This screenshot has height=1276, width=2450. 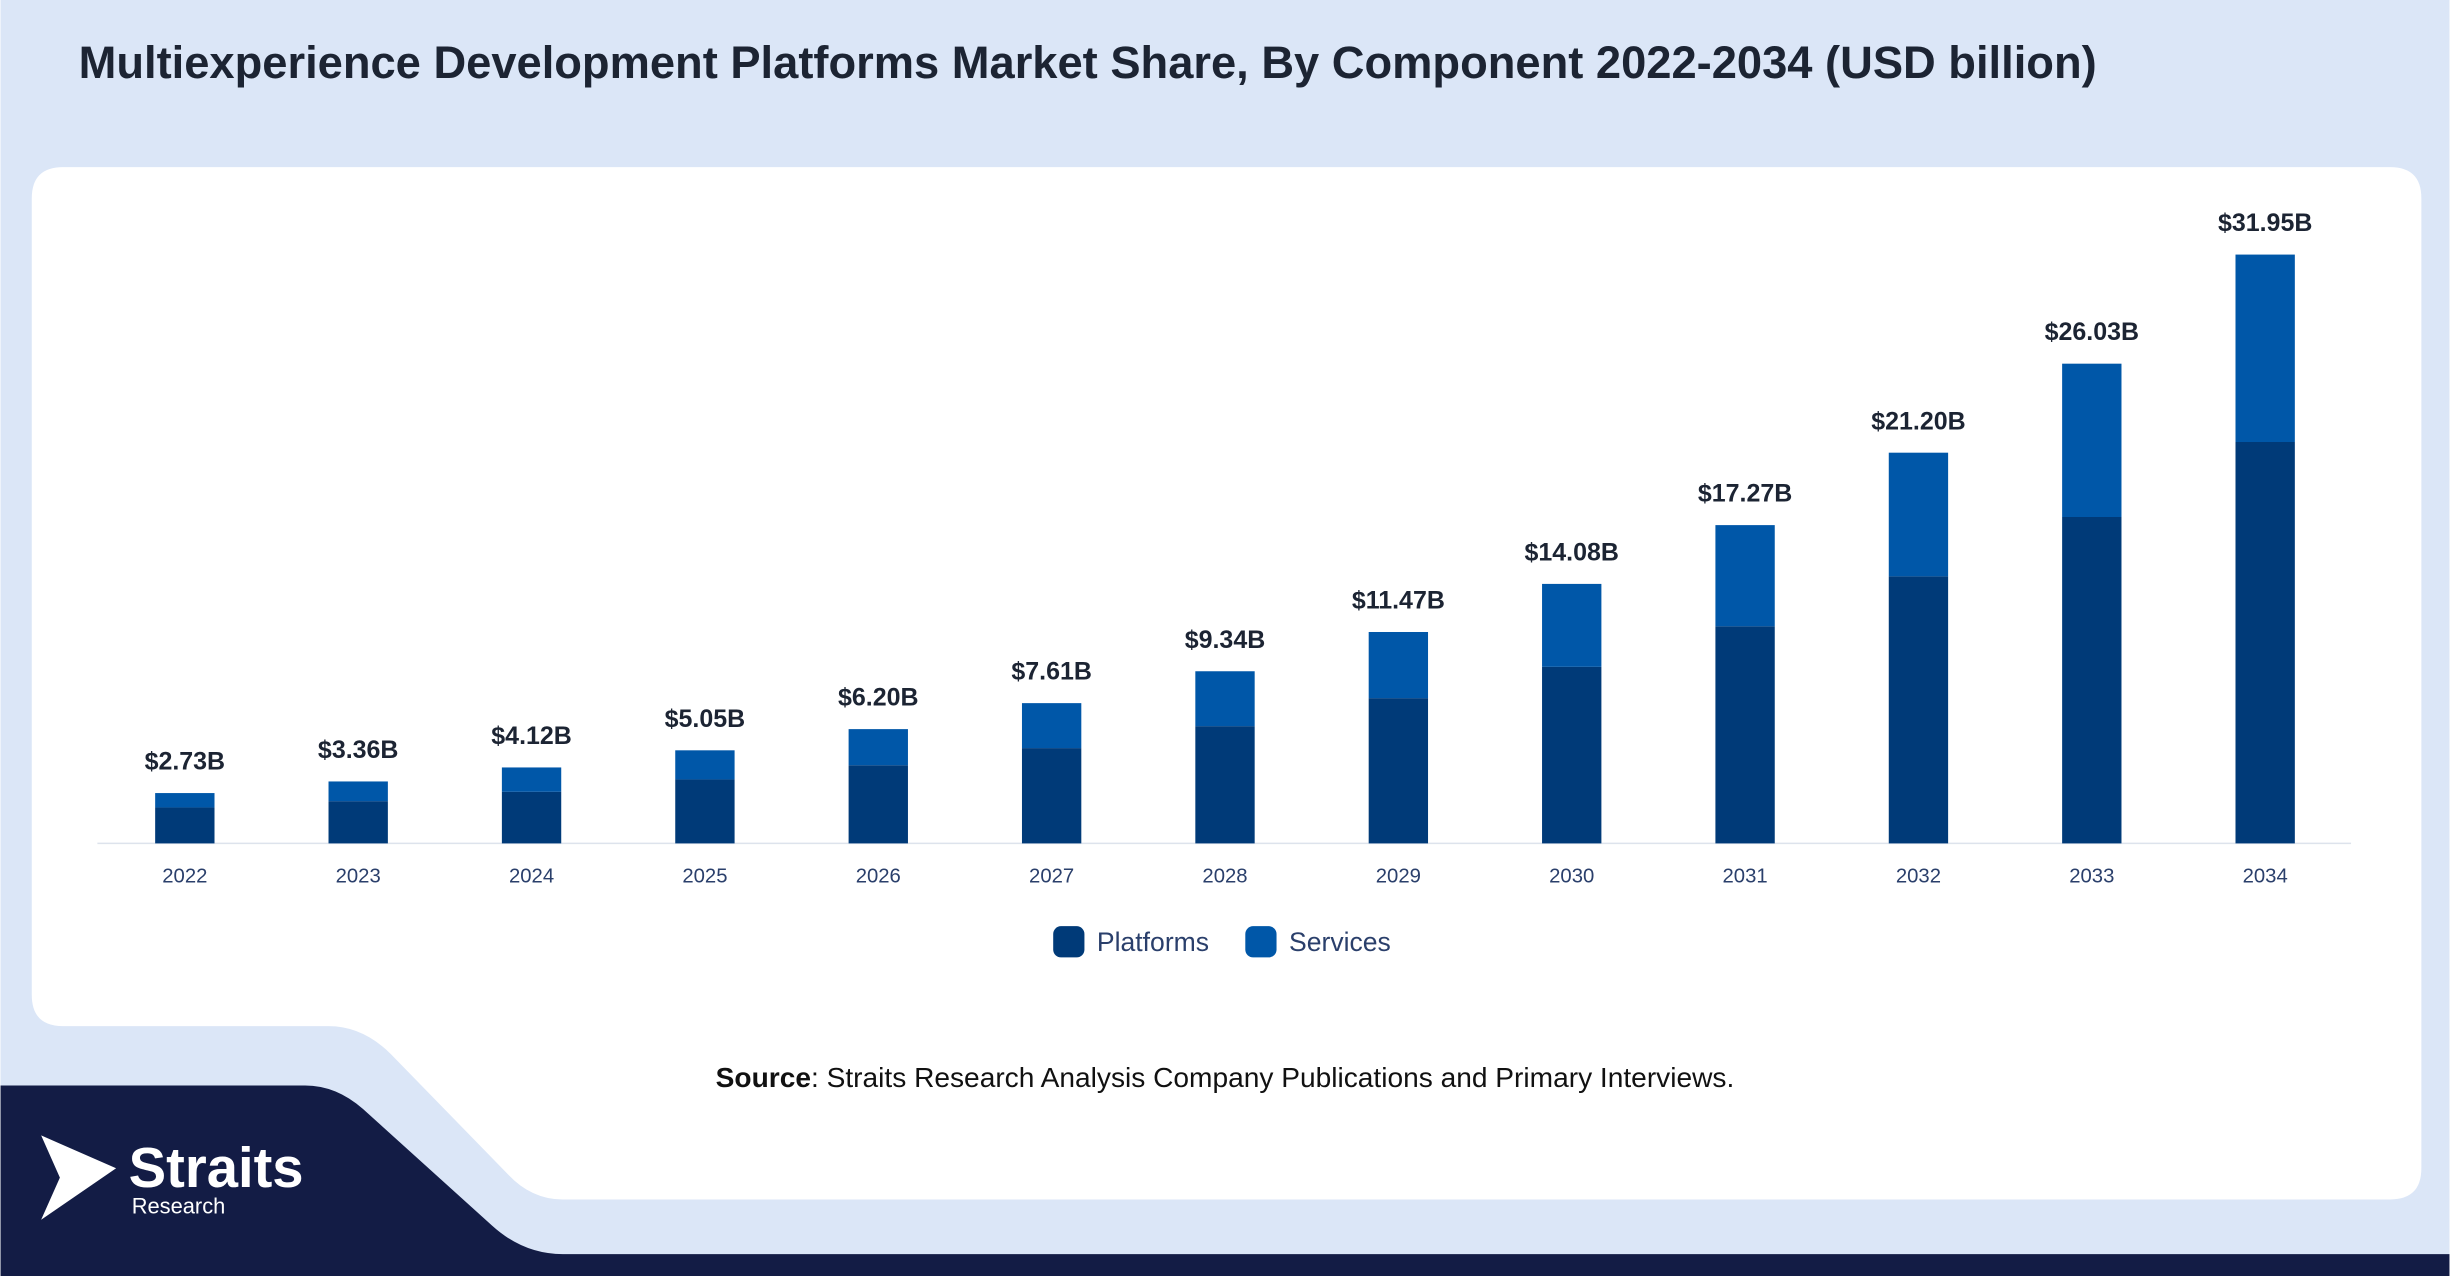 What do you see at coordinates (2092, 332) in the screenshot?
I see `total-label: $26.03B` at bounding box center [2092, 332].